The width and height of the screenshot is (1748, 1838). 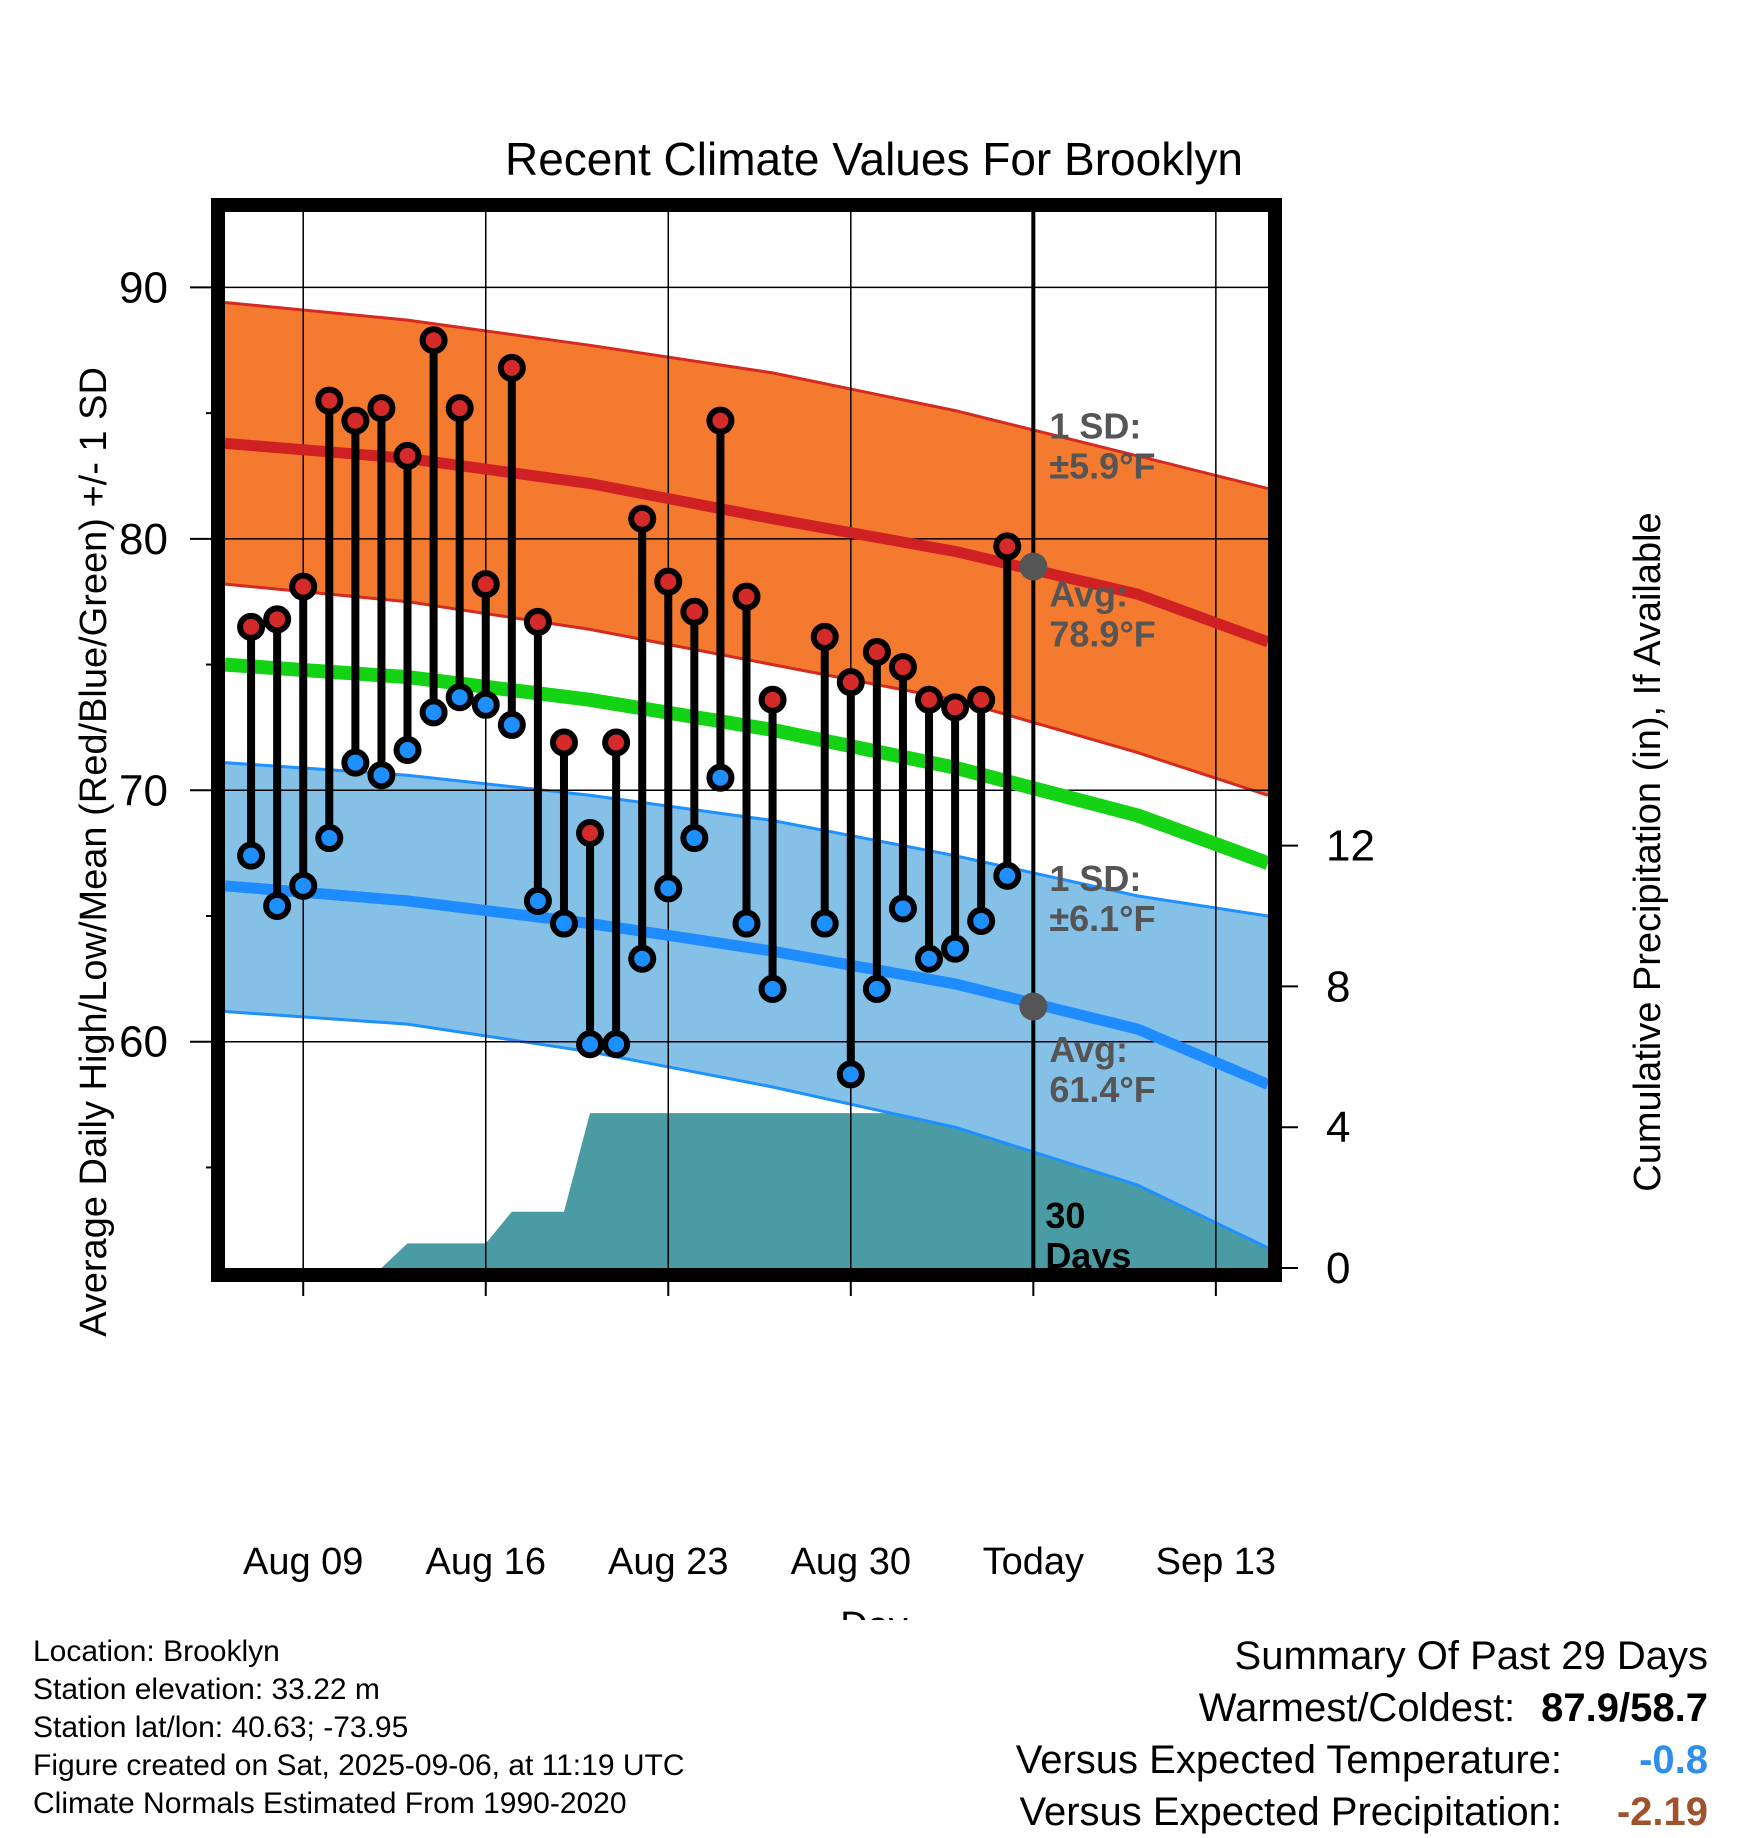 I want to click on precipitation-label: Versus Expected Precipitation:, so click(x=1290, y=1812).